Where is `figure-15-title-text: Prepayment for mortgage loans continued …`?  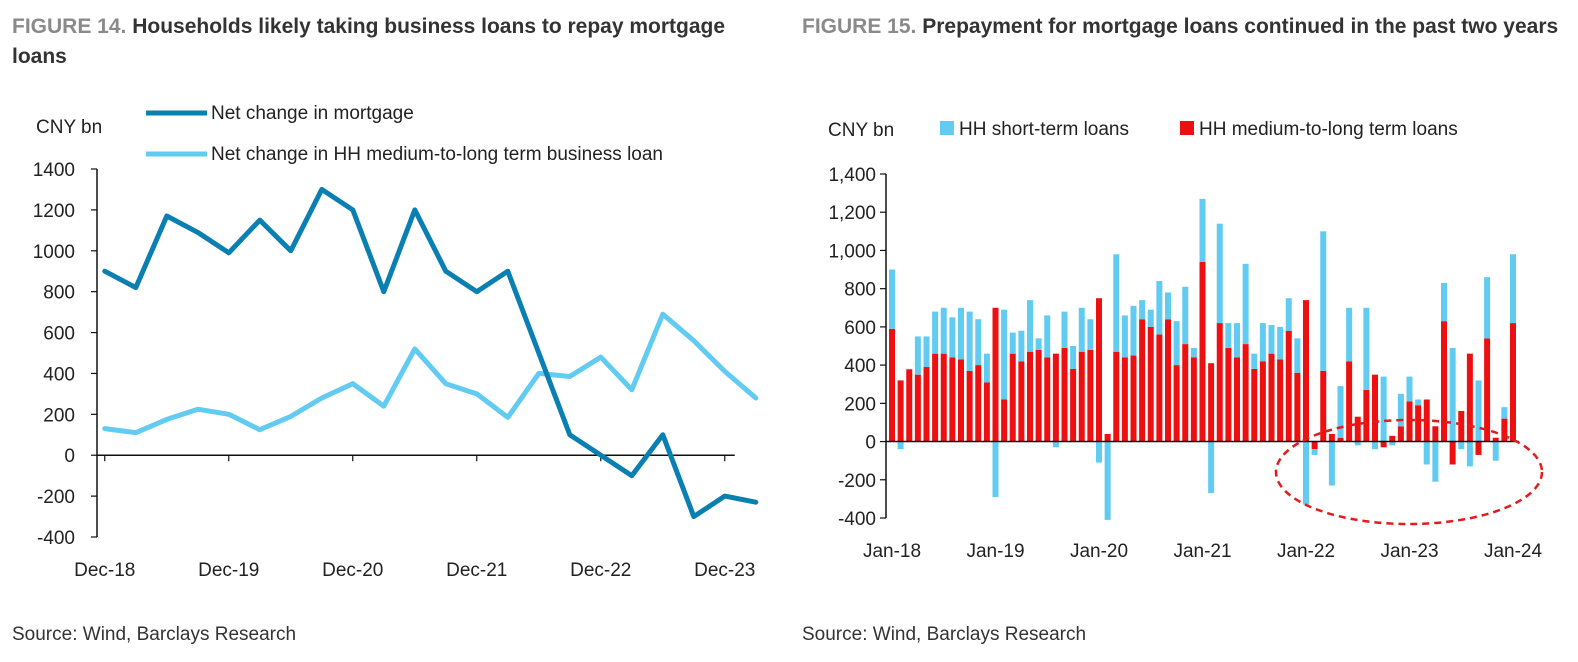
figure-15-title-text: Prepayment for mortgage loans continued … is located at coordinates (1240, 26).